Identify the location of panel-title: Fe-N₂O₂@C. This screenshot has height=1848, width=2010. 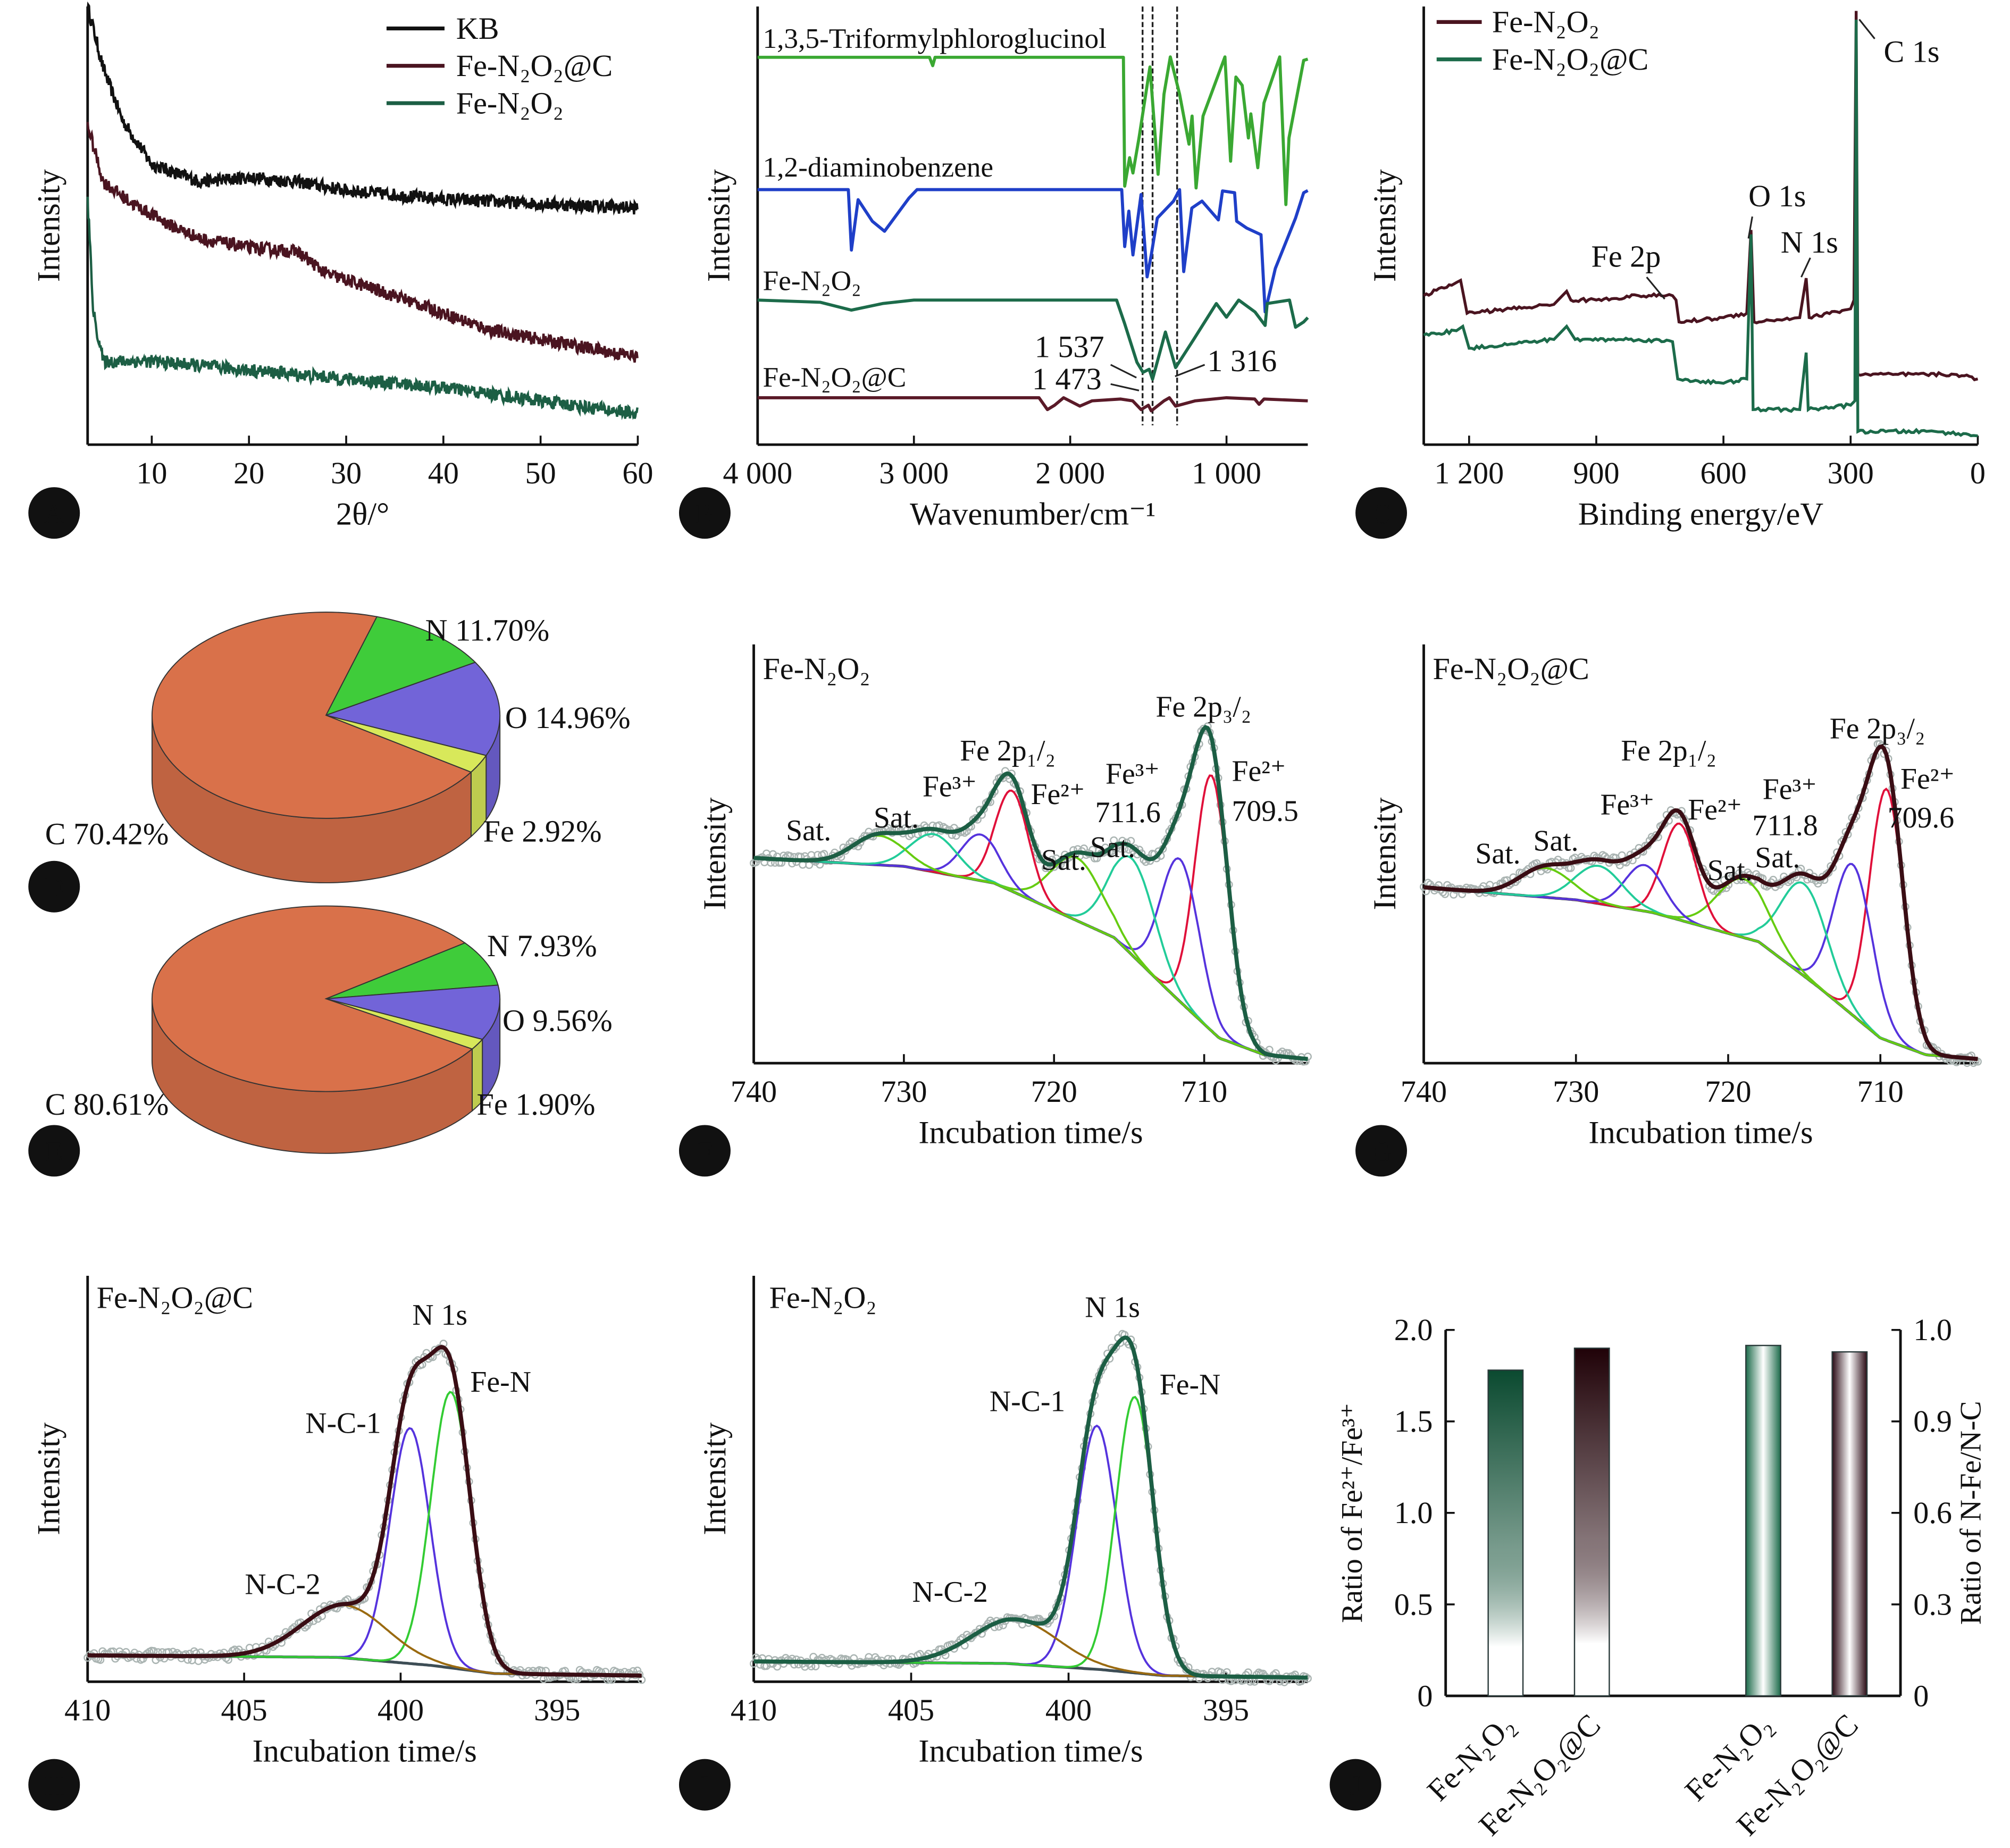
(1511, 668).